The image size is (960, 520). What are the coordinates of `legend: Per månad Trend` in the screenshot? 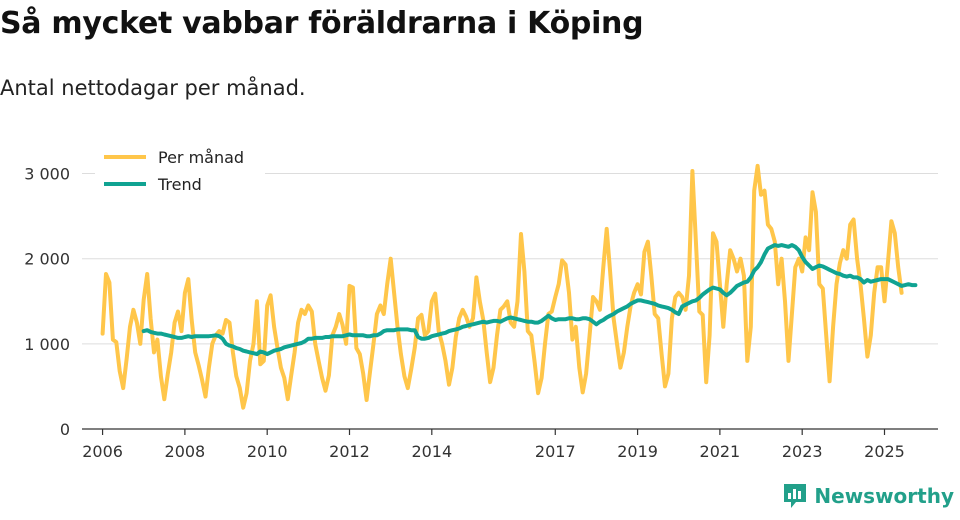 It's located at (180, 172).